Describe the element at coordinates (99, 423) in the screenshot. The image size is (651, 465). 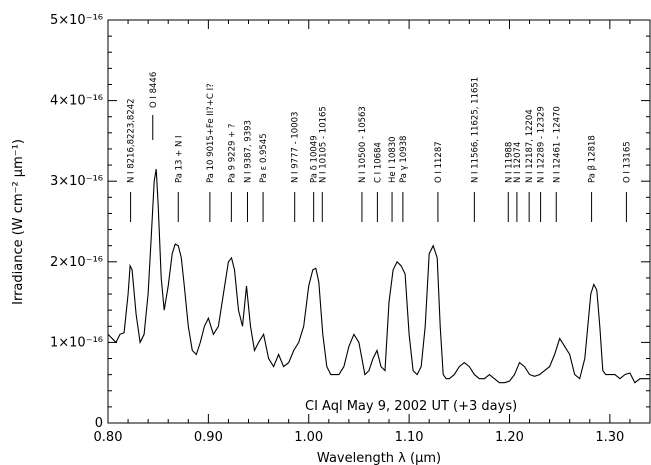
I see `y-tick-label: 0` at that location.